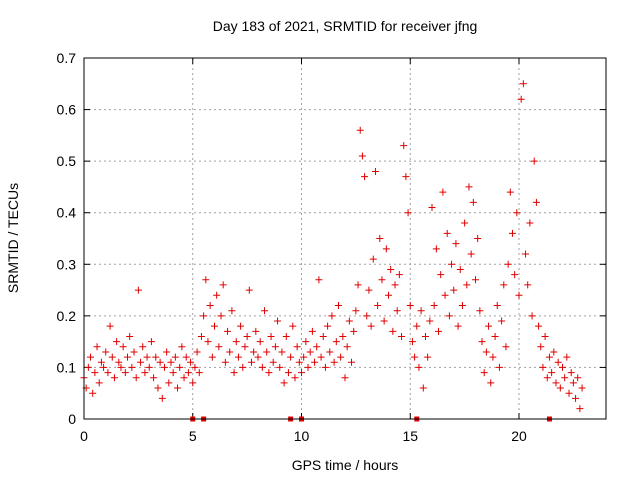  Describe the element at coordinates (67, 367) in the screenshot. I see `y-tick-label: 0.1` at that location.